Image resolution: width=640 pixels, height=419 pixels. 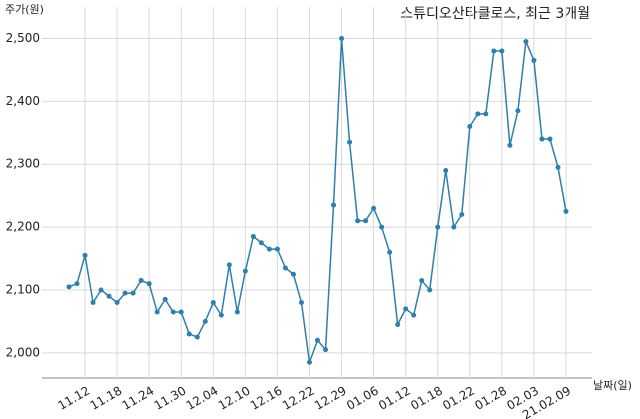 I want to click on y-axis-label: 주가(원), so click(x=24, y=9).